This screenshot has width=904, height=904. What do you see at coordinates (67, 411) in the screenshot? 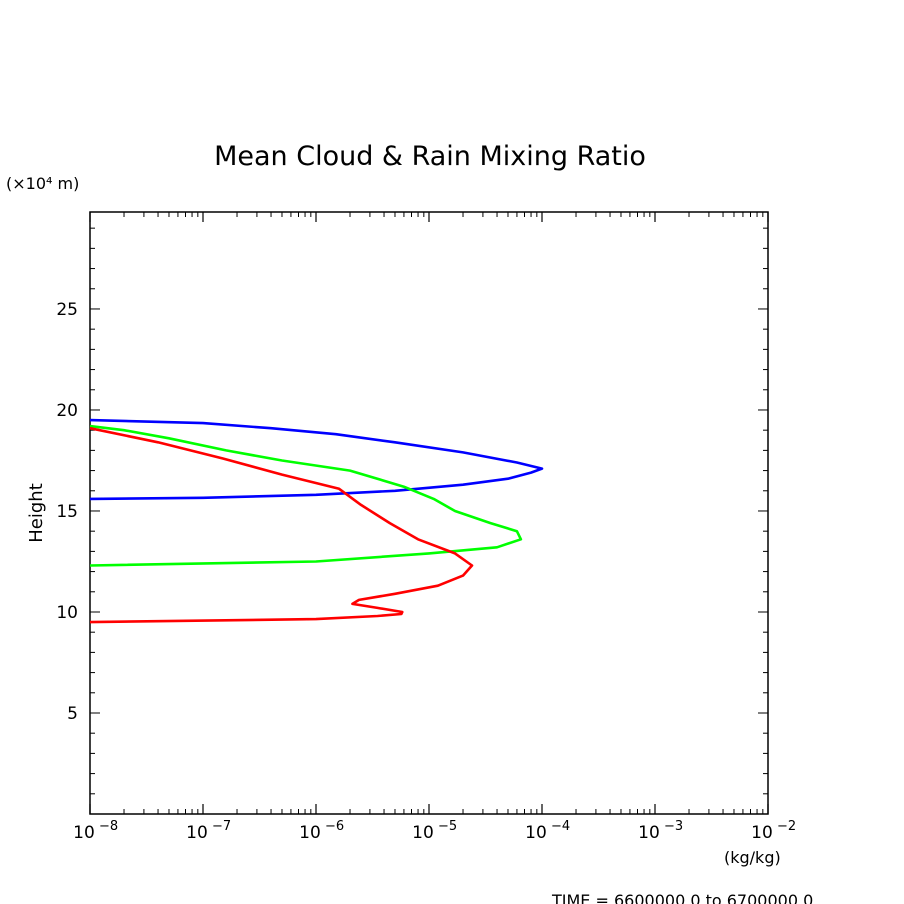
I see `y-tick-label: 20` at bounding box center [67, 411].